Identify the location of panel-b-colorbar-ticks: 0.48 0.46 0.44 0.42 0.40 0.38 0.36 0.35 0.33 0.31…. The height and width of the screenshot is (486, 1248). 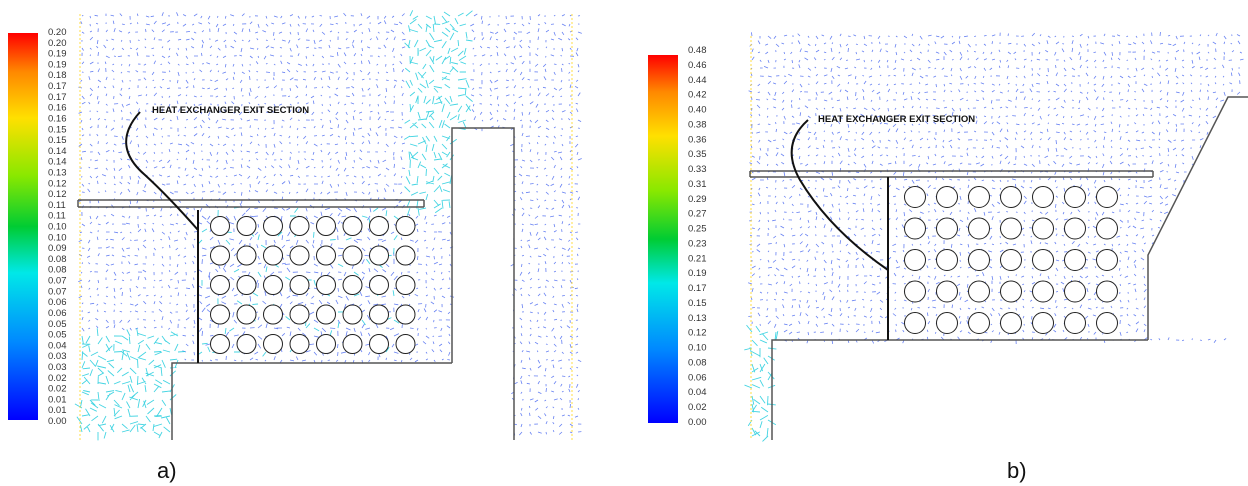
(697, 236).